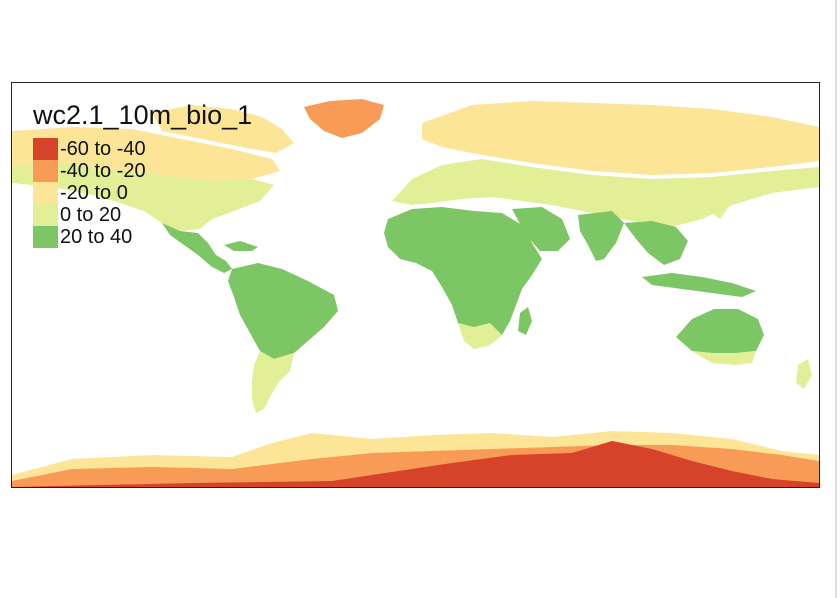  What do you see at coordinates (103, 149) in the screenshot?
I see `legend-label: -60 to -40` at bounding box center [103, 149].